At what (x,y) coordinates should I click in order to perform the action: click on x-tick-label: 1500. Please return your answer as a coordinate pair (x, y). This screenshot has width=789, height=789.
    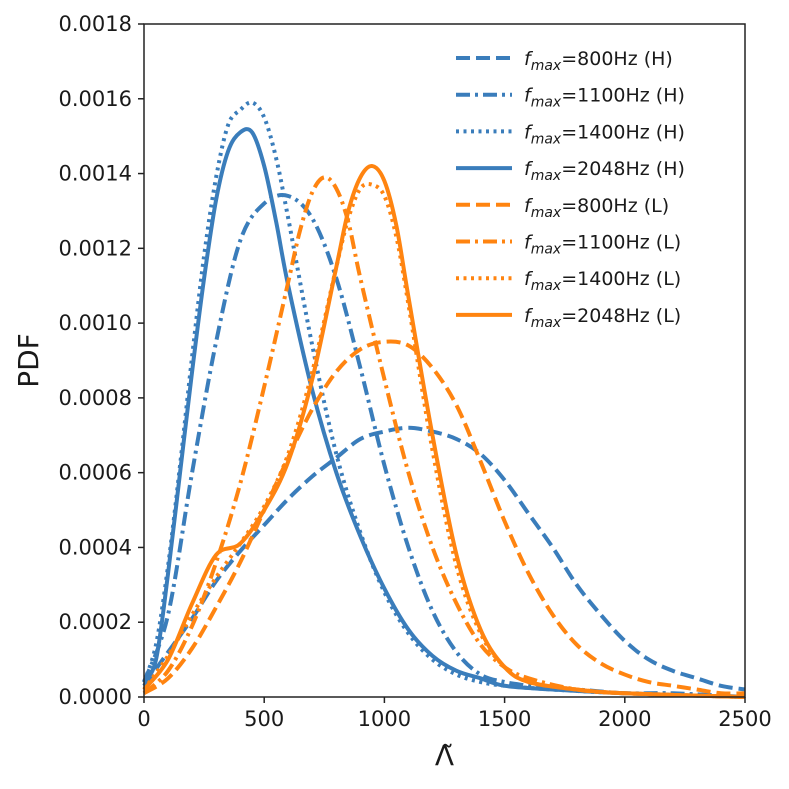
    Looking at the image, I should click on (504, 719).